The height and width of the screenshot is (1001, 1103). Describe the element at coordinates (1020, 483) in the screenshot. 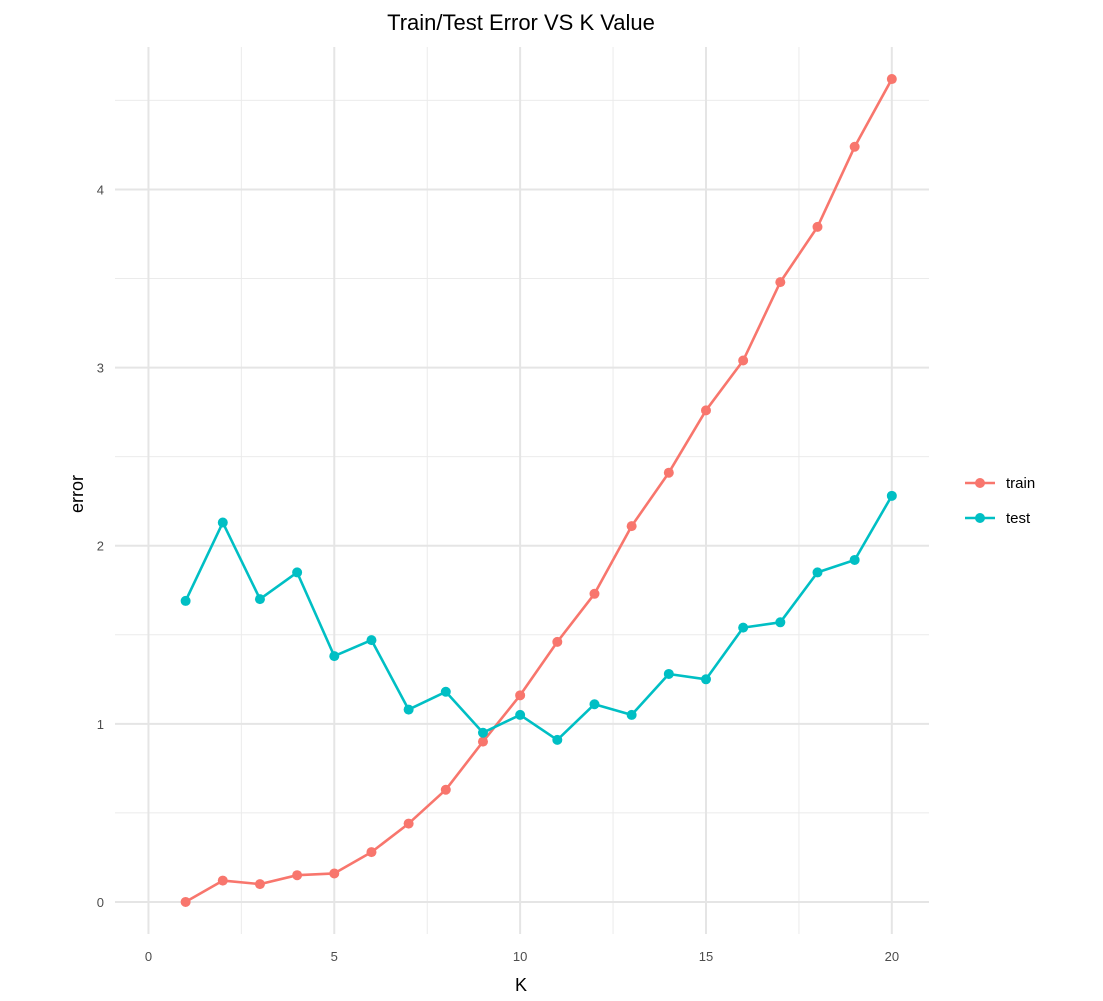

I see `legend-label: train` at that location.